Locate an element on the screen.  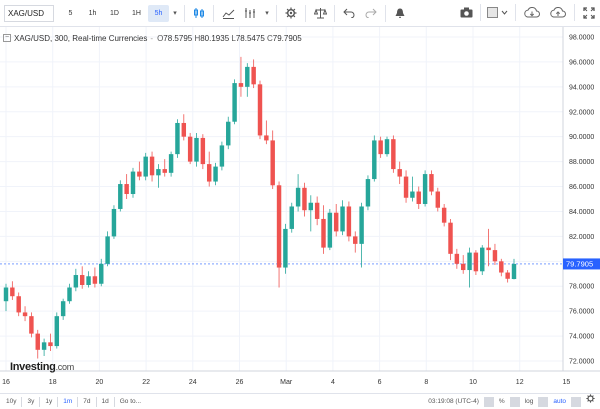
toolbar-right-group is located at coordinates (527, 12).